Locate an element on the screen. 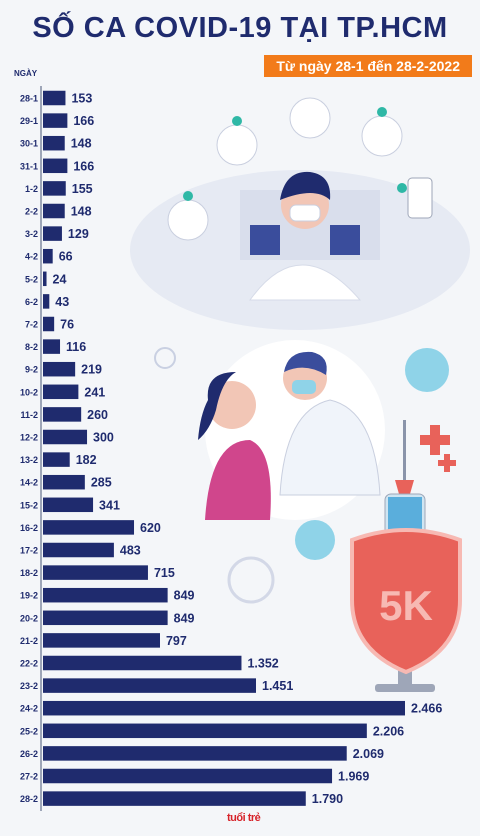  value-label: 483 is located at coordinates (130, 551).